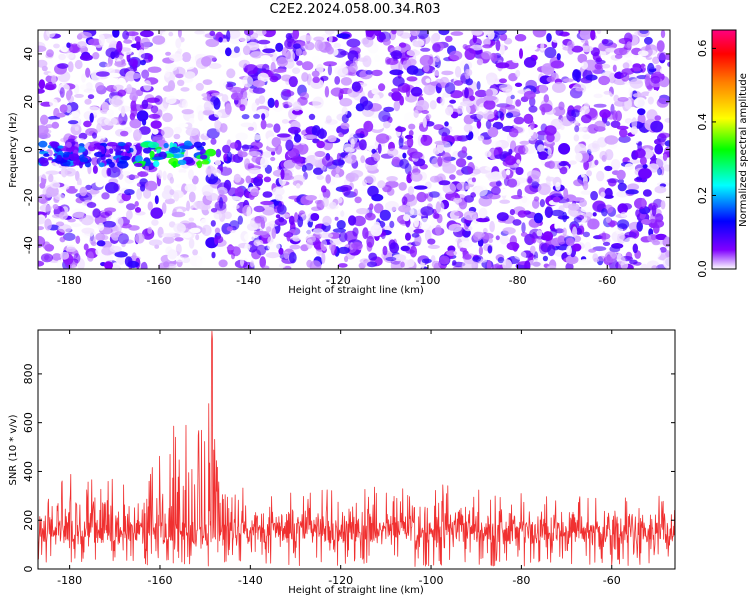 Image resolution: width=750 pixels, height=600 pixels. Describe the element at coordinates (28, 197) in the screenshot. I see `spectrogram-y-tick-label: -20` at that location.